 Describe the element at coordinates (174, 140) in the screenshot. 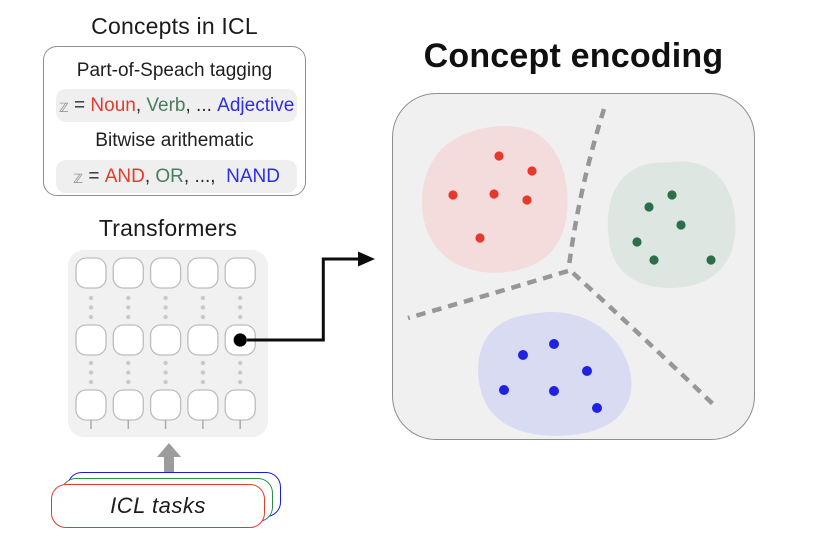

I see `bitwise-arithmetic-label: Bitwise arithematic` at that location.